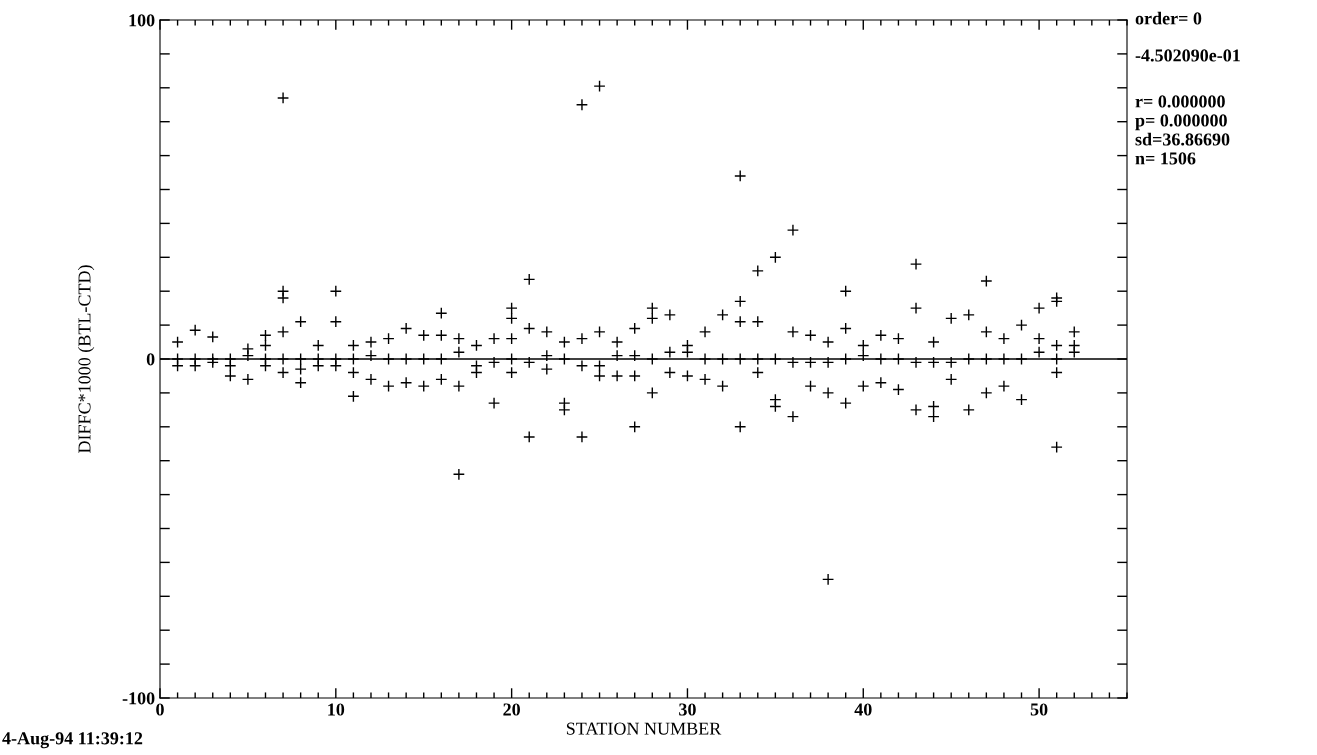 The height and width of the screenshot is (755, 1317). I want to click on text: p= 0.000000, so click(1181, 122).